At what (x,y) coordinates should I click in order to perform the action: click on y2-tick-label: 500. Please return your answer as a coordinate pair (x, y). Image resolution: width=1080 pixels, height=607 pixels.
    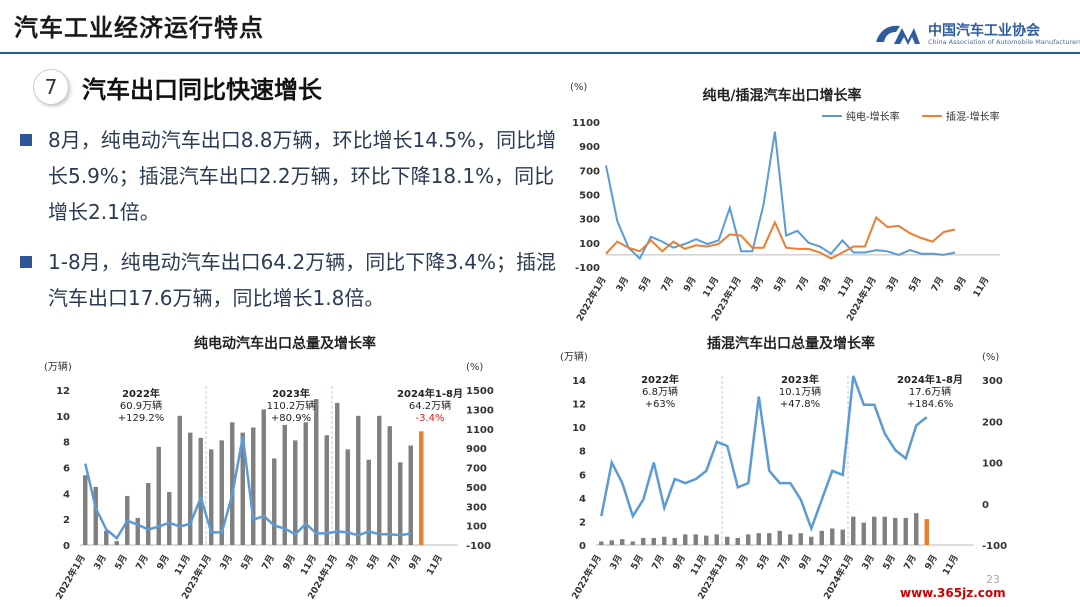
    Looking at the image, I should click on (476, 488).